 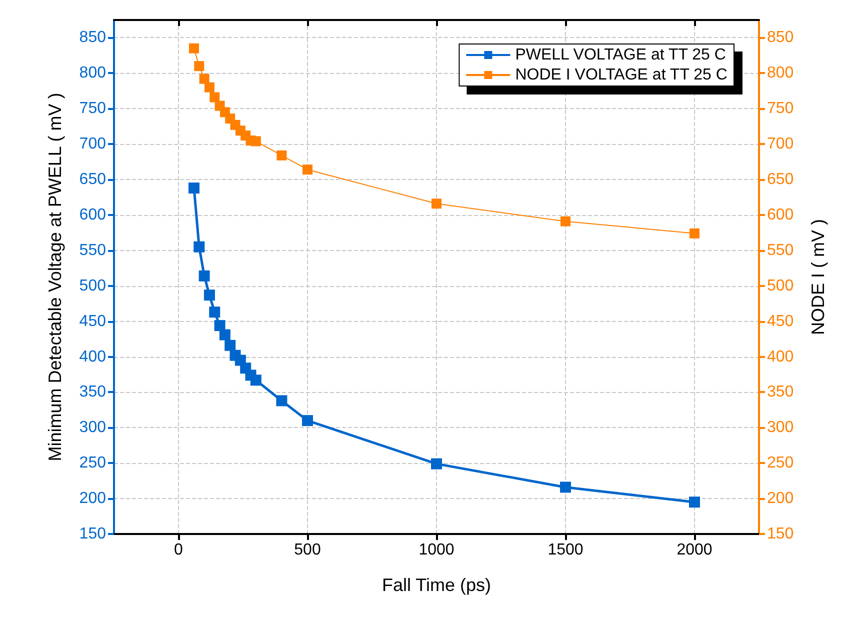 What do you see at coordinates (92, 73) in the screenshot?
I see `y-tick-label: 800` at bounding box center [92, 73].